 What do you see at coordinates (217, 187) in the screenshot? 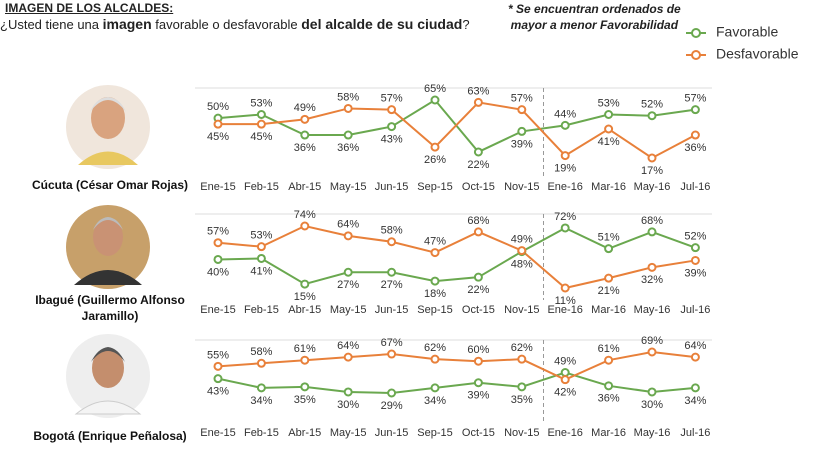
I see `x-tick-label: Ene-15` at bounding box center [217, 187].